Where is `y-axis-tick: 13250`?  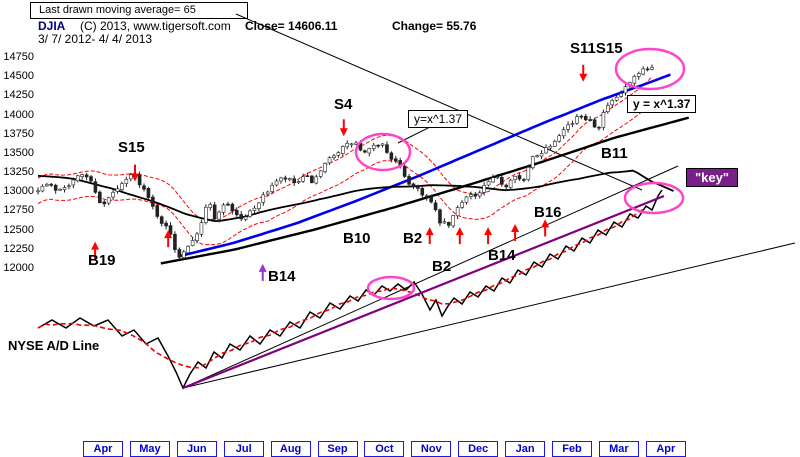 y-axis-tick: 13250 is located at coordinates (18, 172).